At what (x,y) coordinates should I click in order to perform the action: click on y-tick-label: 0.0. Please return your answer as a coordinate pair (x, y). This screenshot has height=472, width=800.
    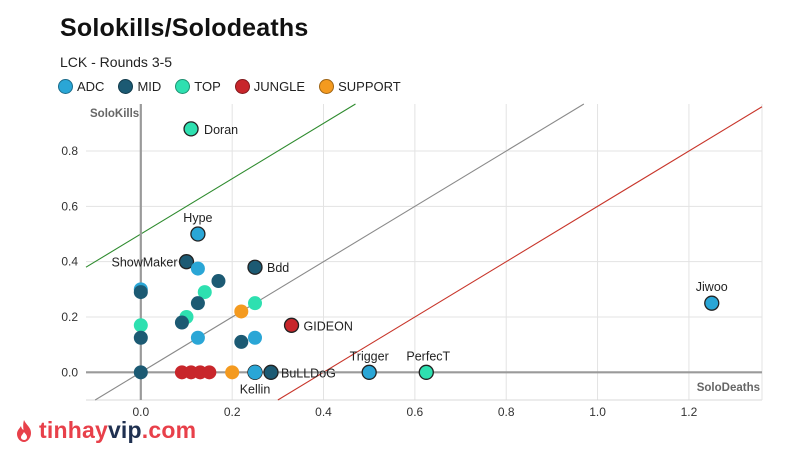
    Looking at the image, I should click on (69, 372).